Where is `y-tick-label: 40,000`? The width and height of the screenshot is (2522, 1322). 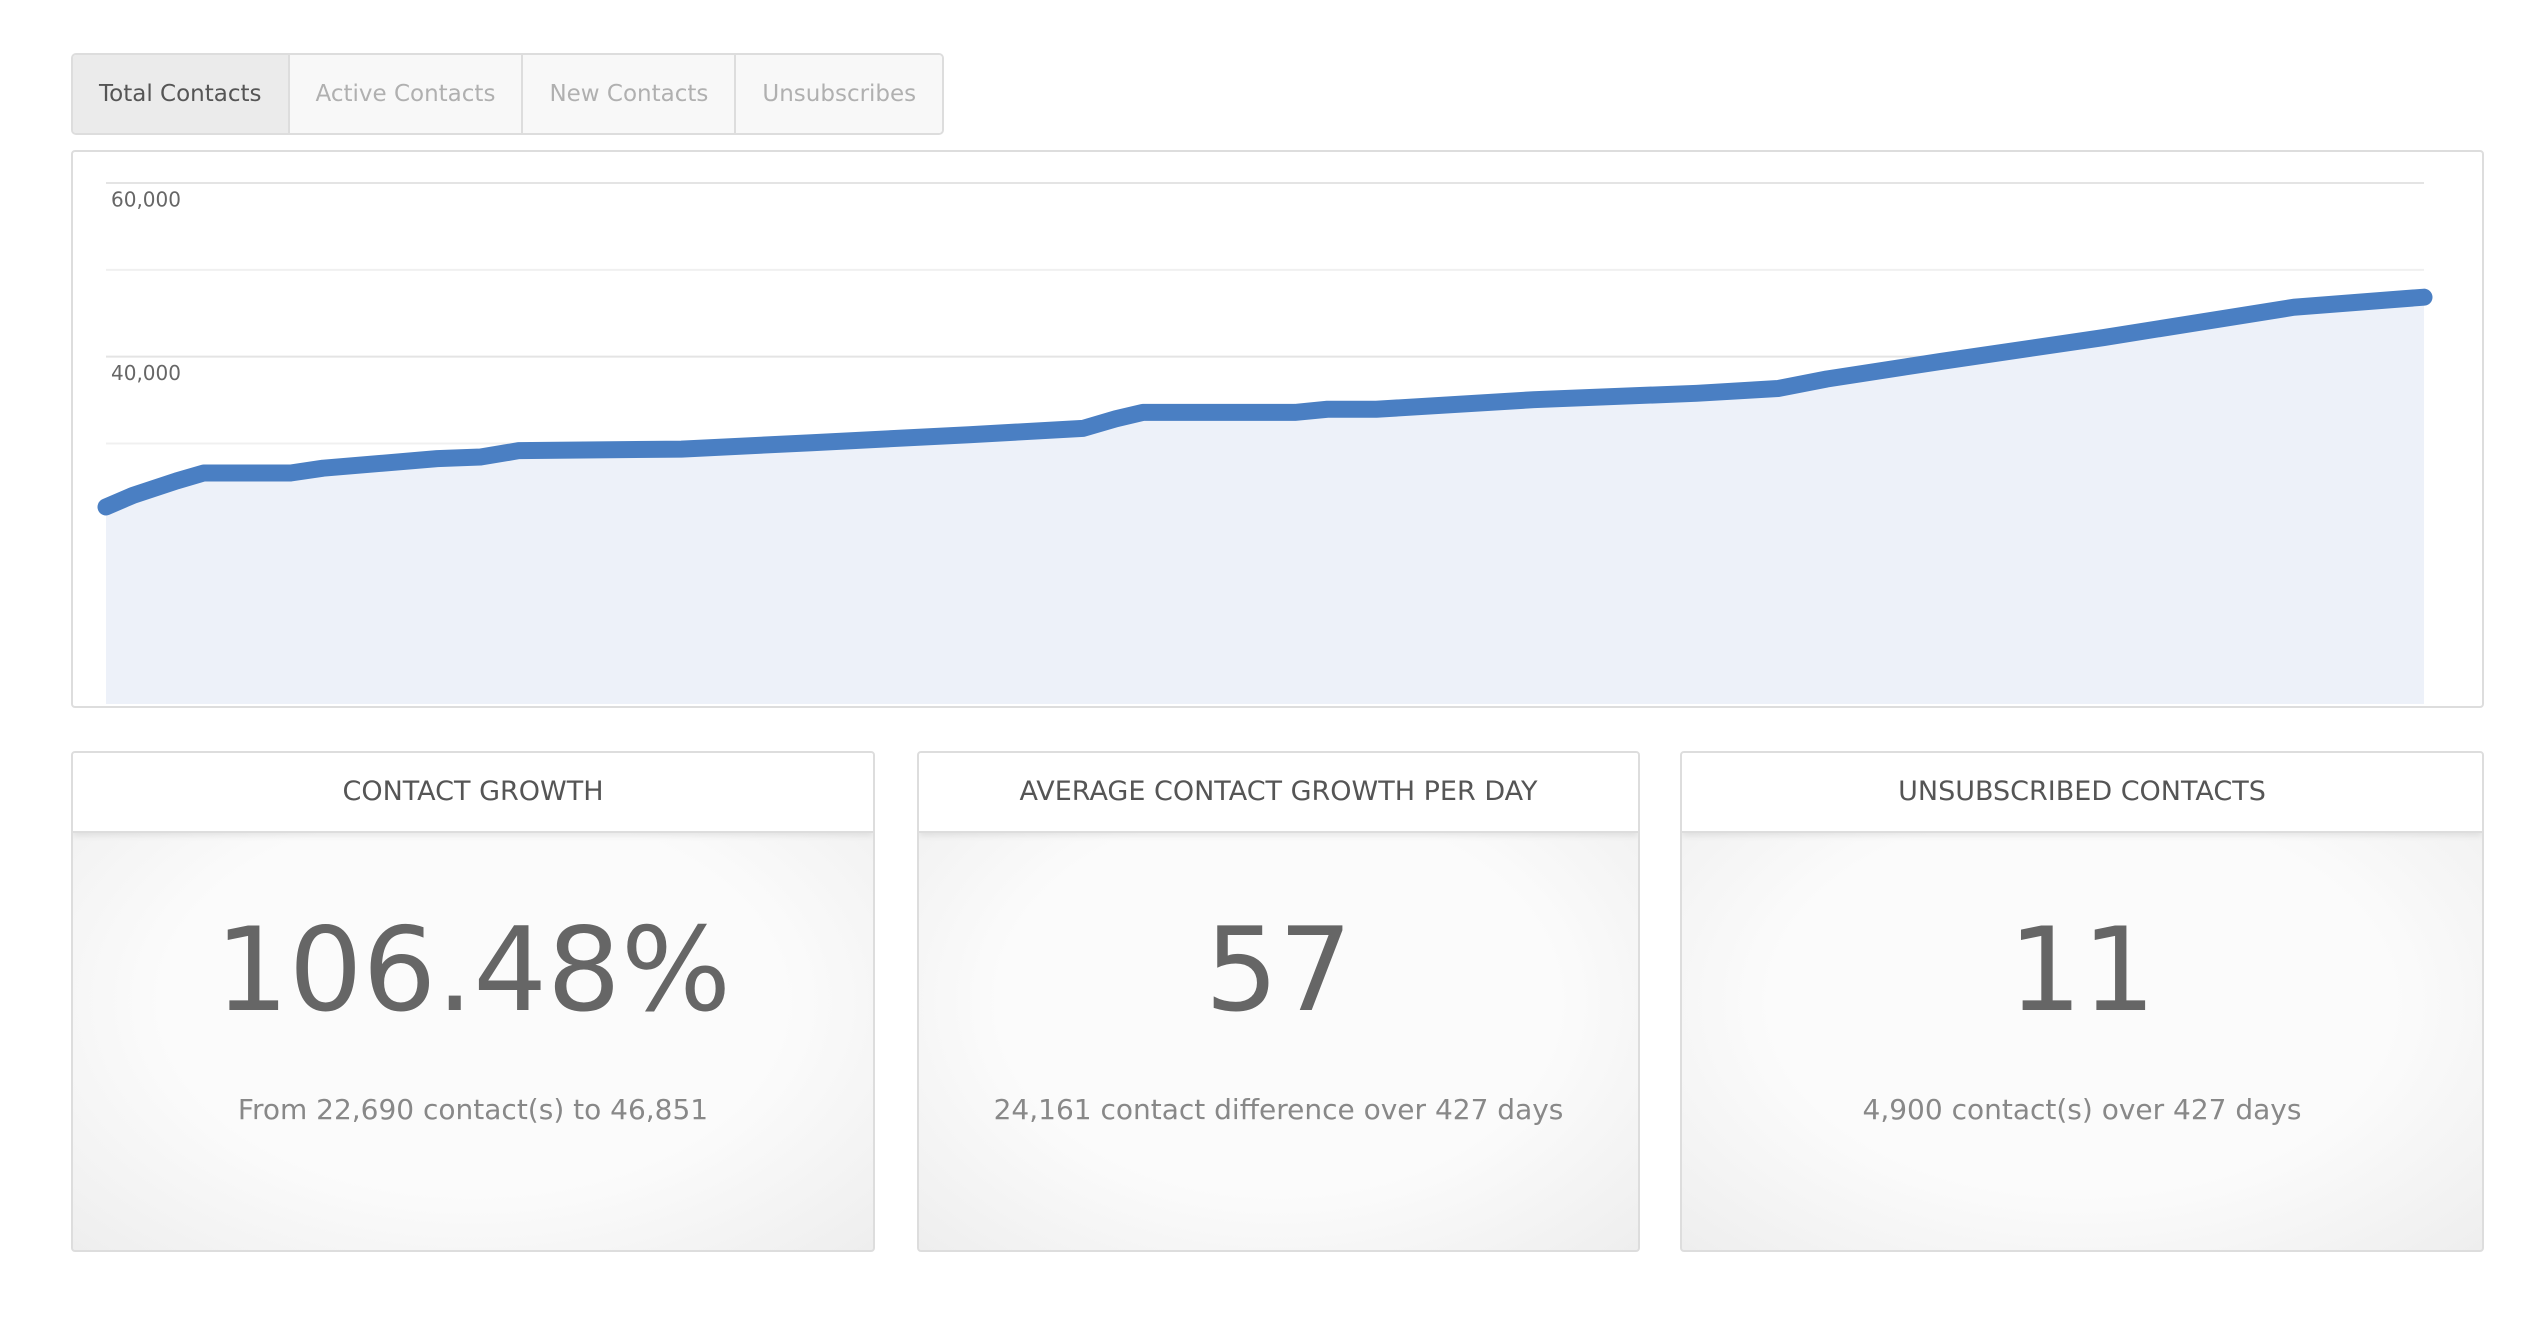 y-tick-label: 40,000 is located at coordinates (146, 373).